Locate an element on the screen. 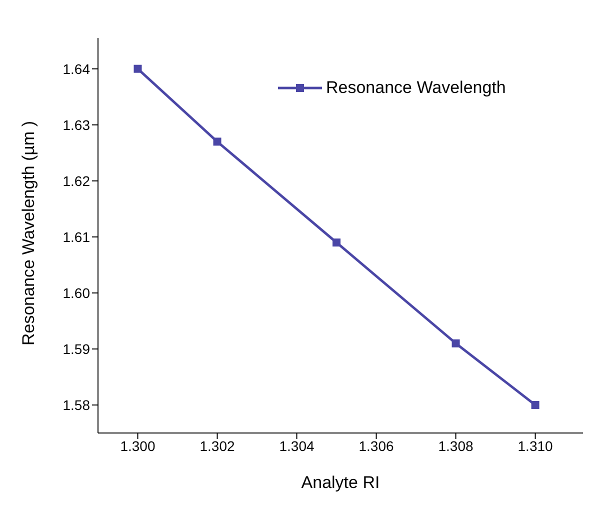 This screenshot has width=611, height=516. y-tick-label: 1.64 is located at coordinates (76, 68).